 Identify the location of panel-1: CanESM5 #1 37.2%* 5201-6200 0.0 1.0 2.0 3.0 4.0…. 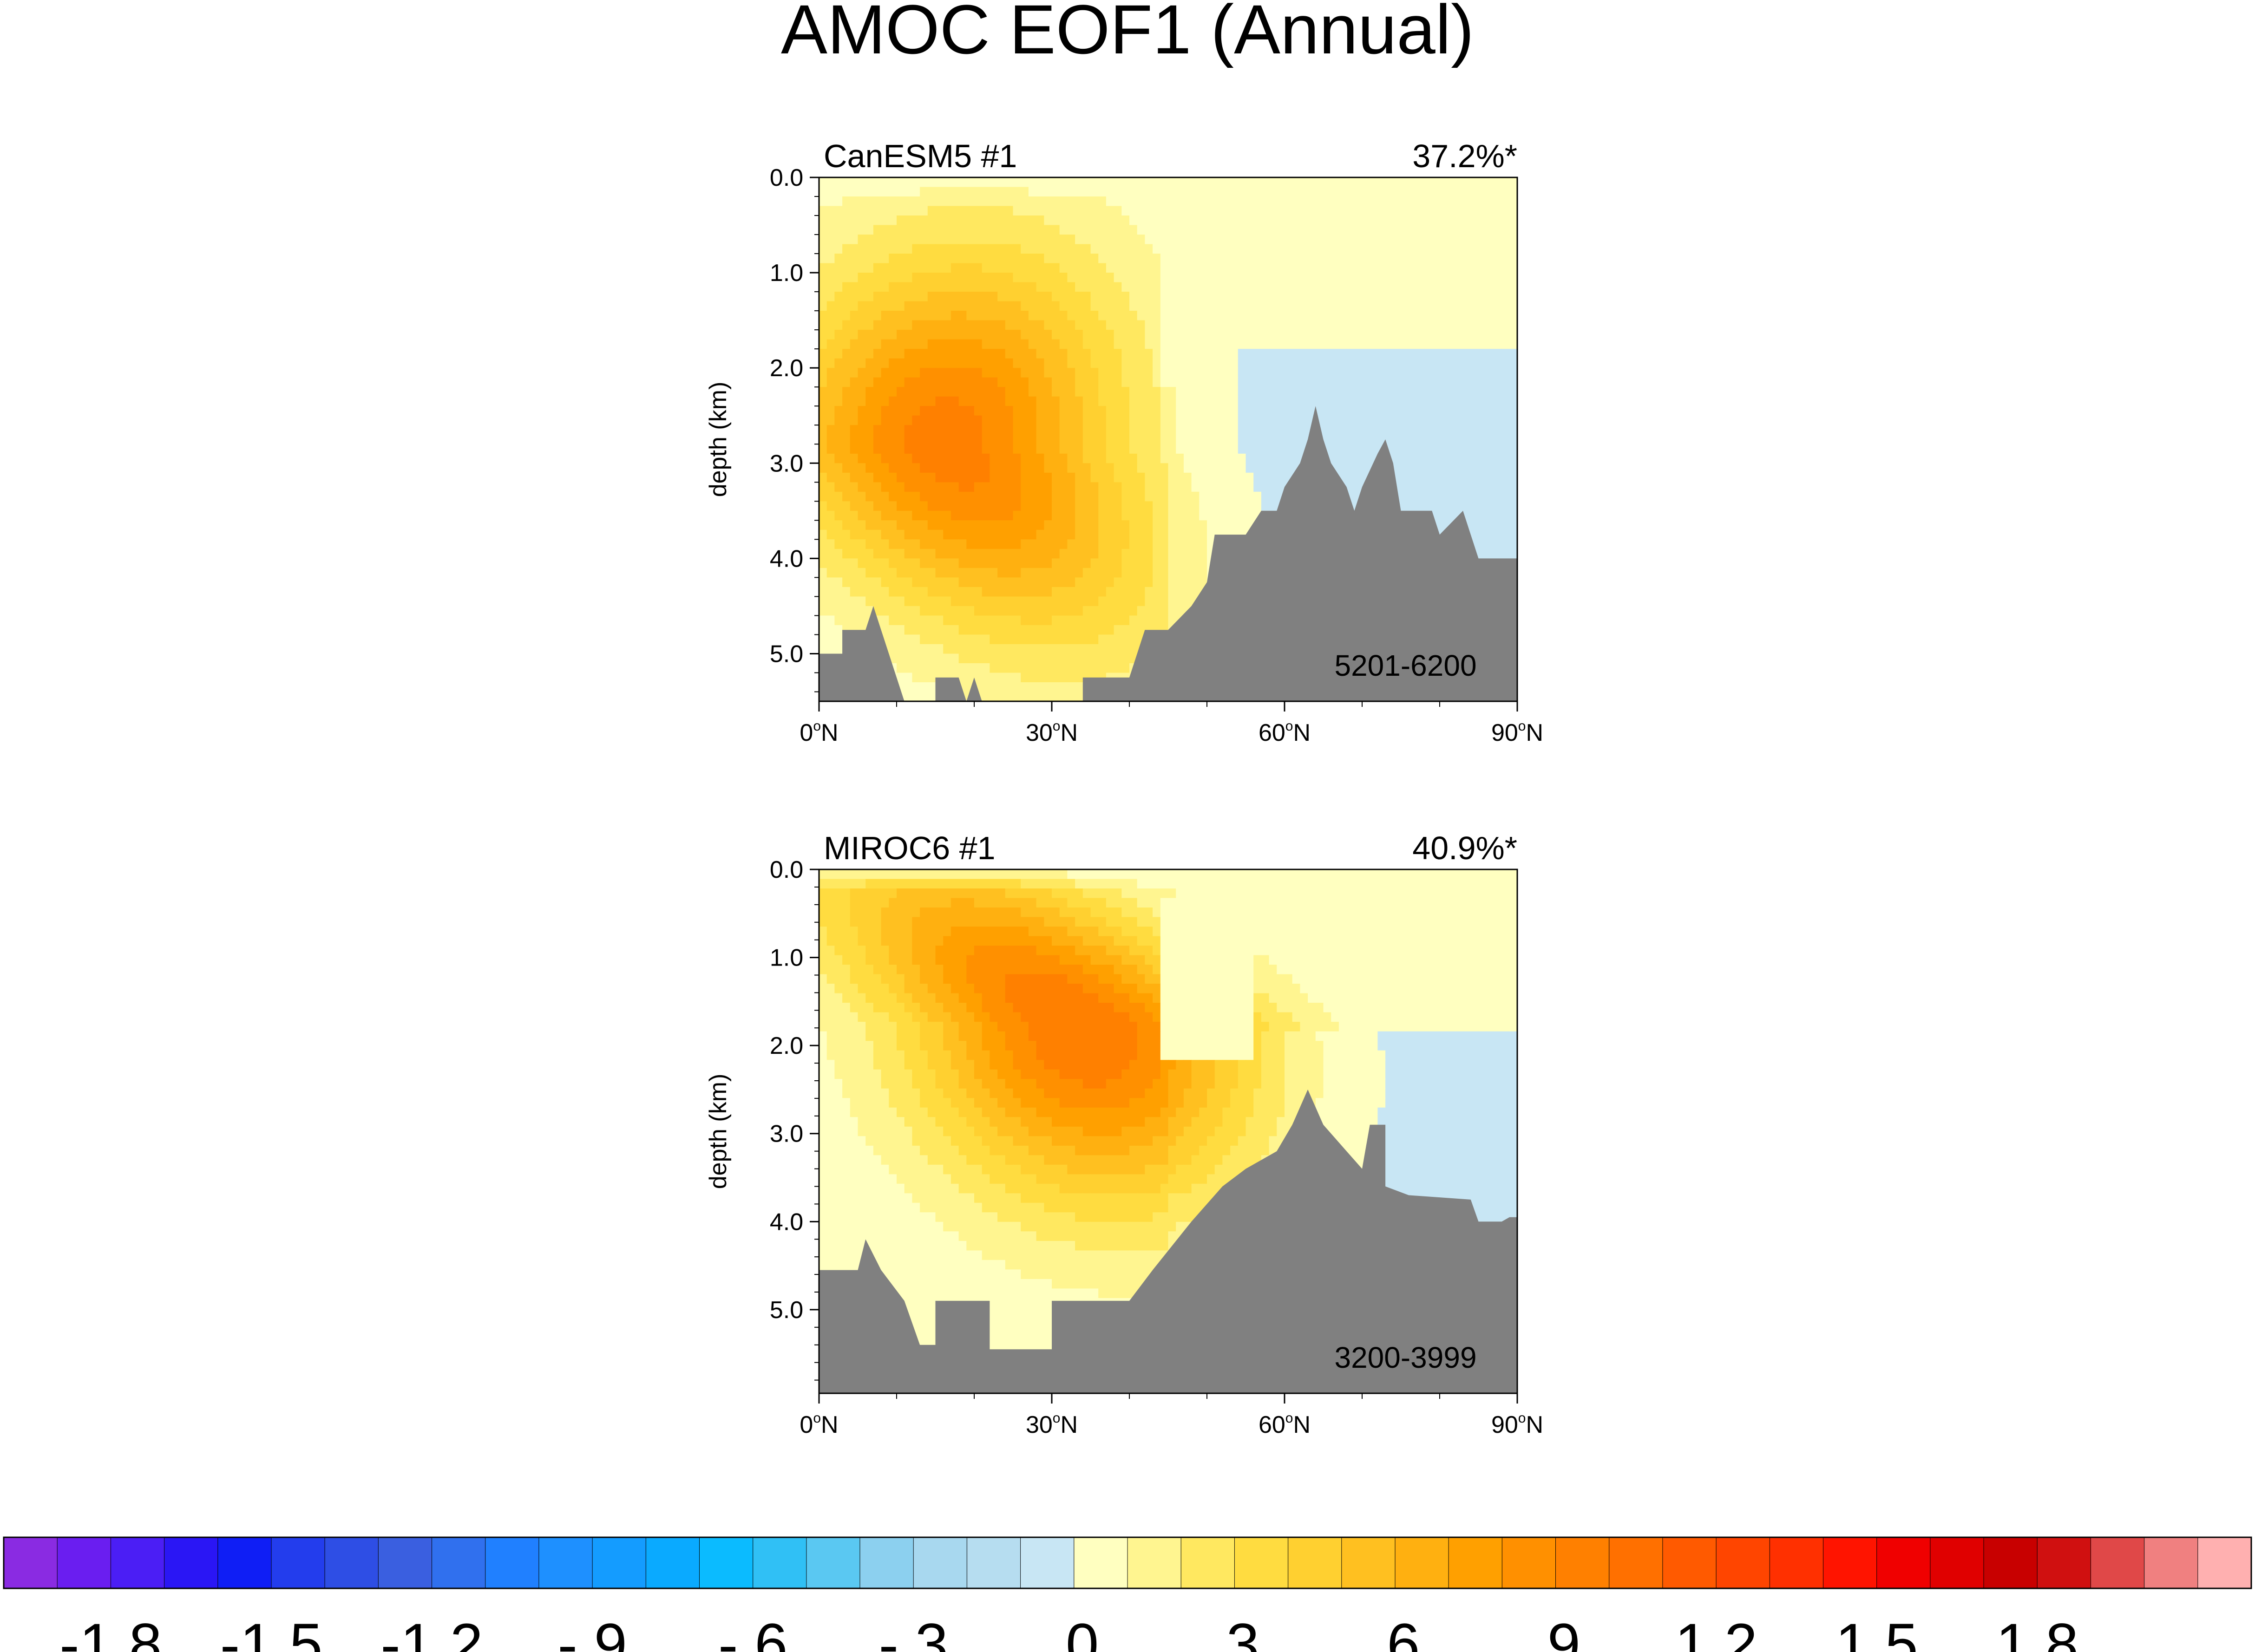
(1124, 442).